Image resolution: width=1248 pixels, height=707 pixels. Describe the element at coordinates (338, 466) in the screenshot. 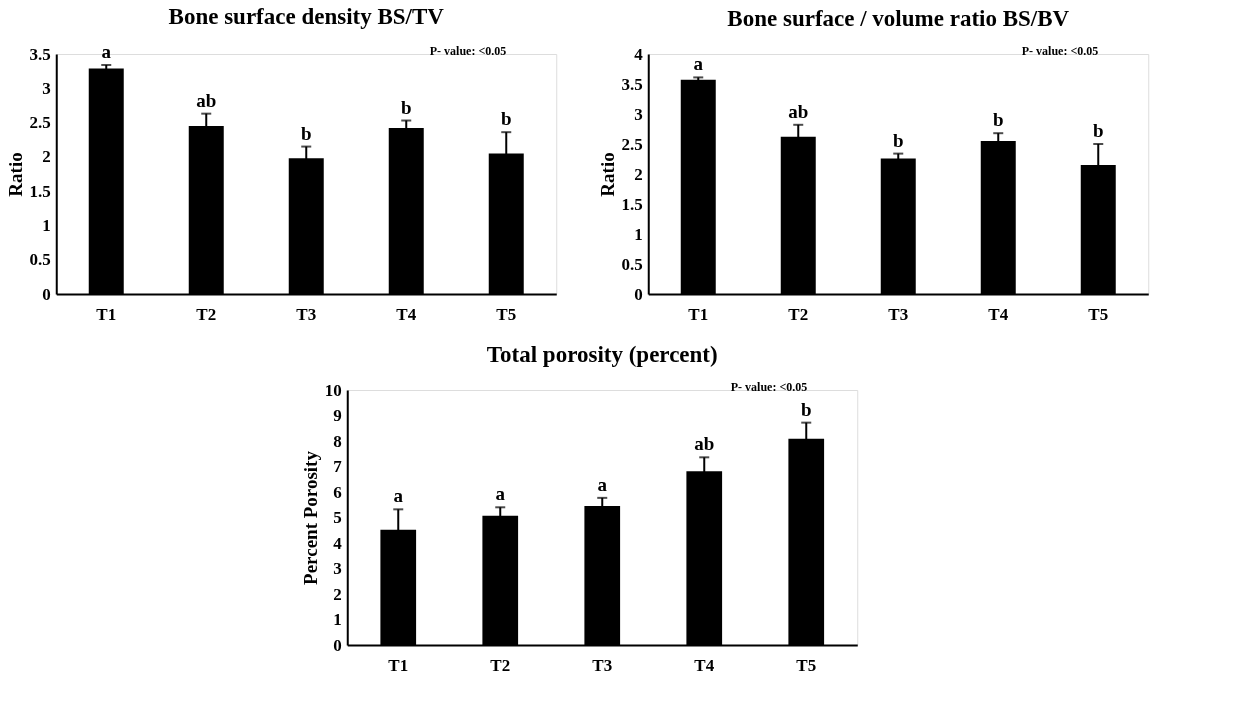

I see `y-tick-label: 7` at that location.